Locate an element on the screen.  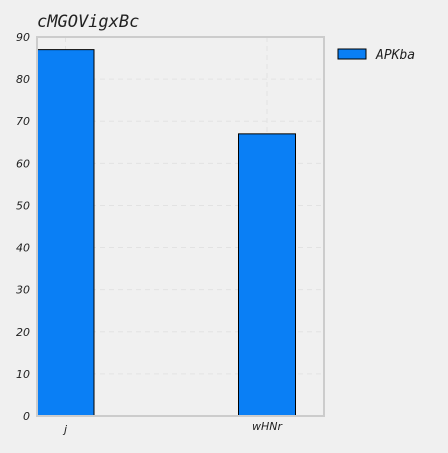
y-tick-label: 30 is located at coordinates (23, 290).